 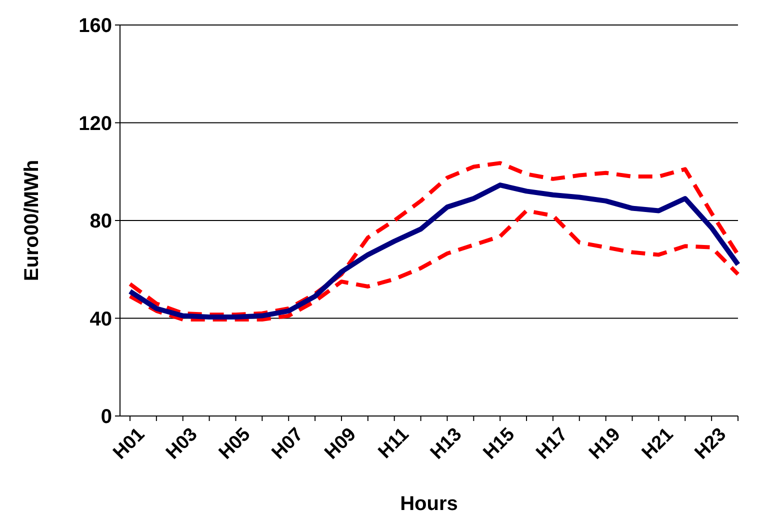 What do you see at coordinates (95, 26) in the screenshot?
I see `y-tick-label: 160` at bounding box center [95, 26].